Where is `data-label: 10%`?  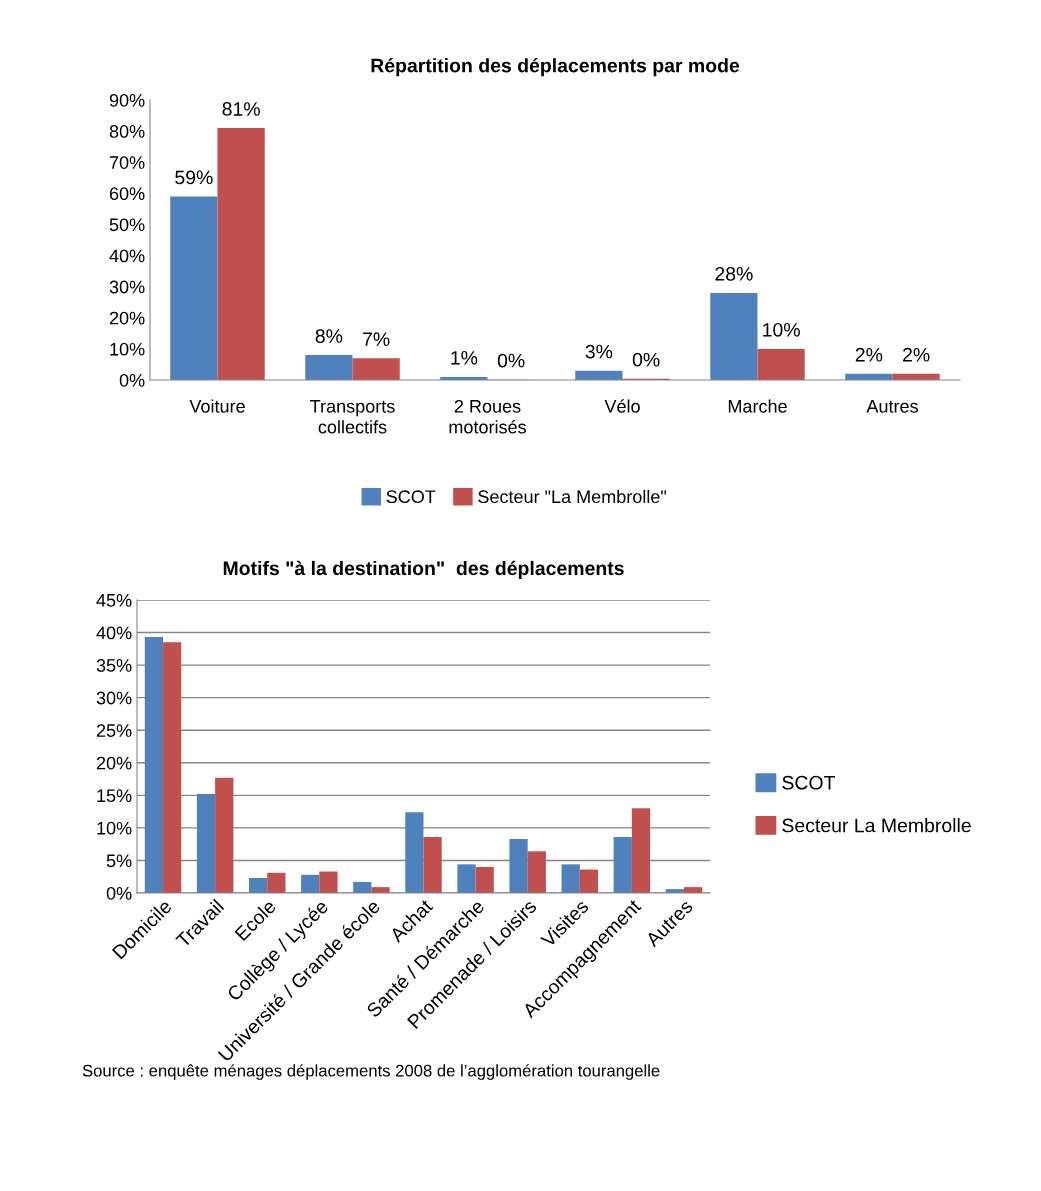
data-label: 10% is located at coordinates (781, 329).